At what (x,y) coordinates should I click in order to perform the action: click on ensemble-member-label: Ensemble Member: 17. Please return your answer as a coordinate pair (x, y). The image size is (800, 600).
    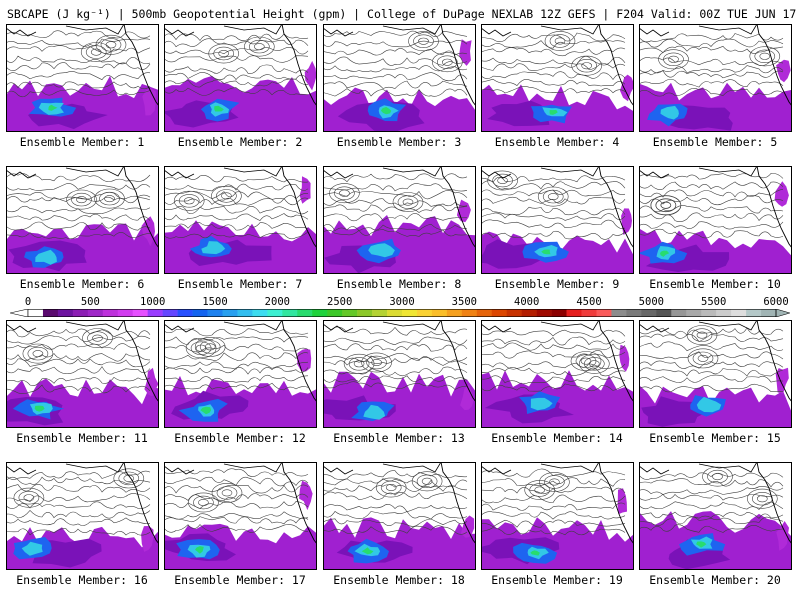
    Looking at the image, I should click on (240, 580).